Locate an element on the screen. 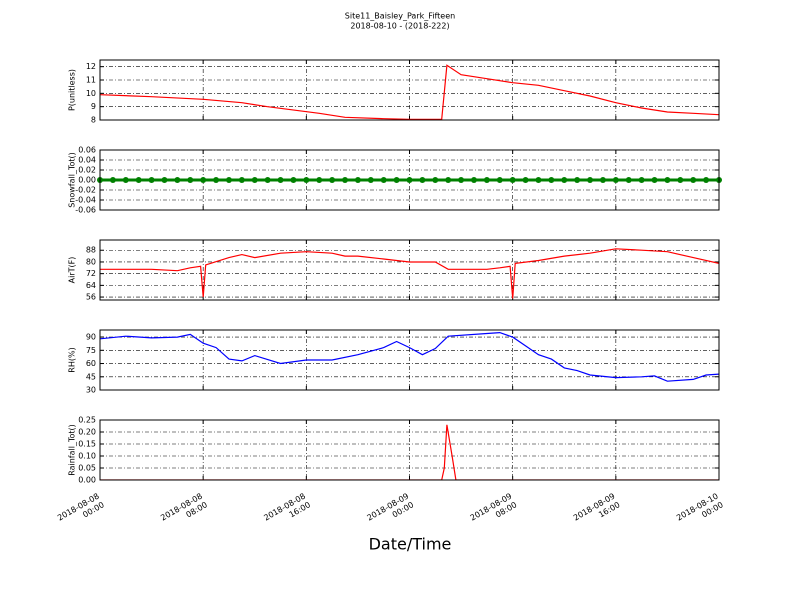 This screenshot has width=800, height=604. figure-subtitle: 2018-08-10 - (2018-222) is located at coordinates (399, 26).